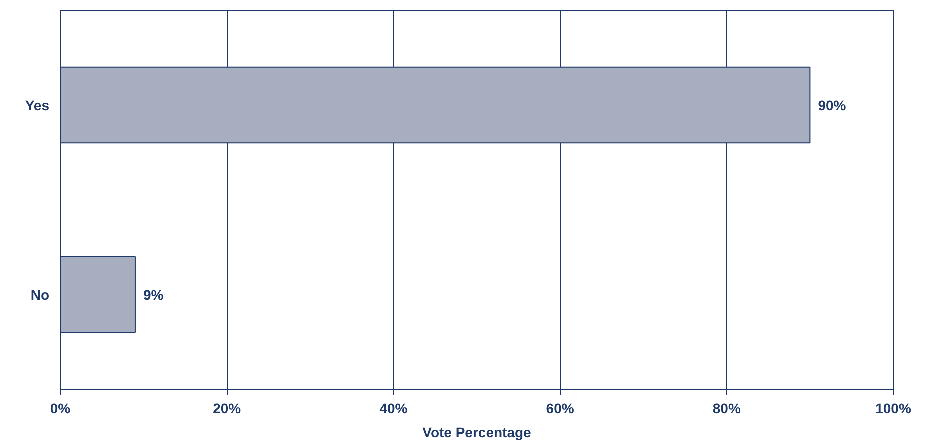  Describe the element at coordinates (394, 408) in the screenshot. I see `x-tick-label: 40%` at that location.